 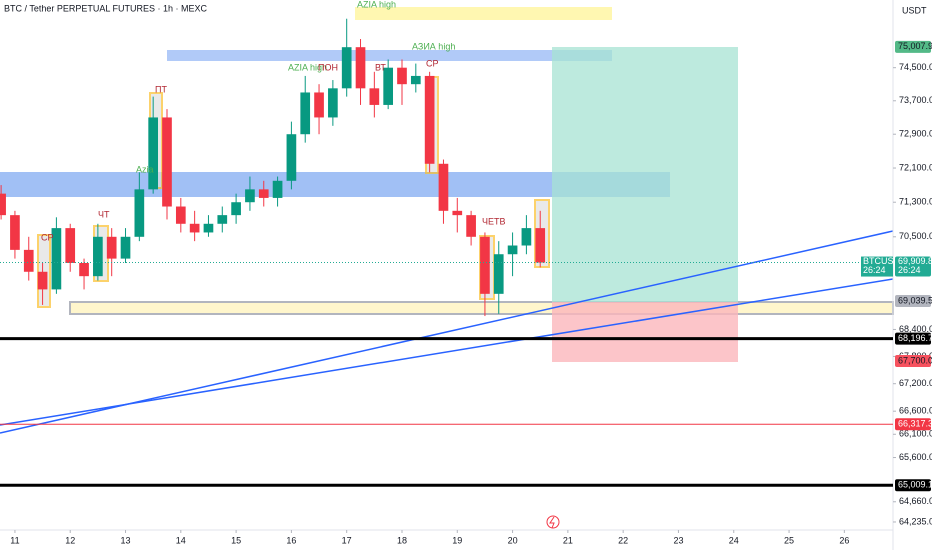 I want to click on annotation: ПТ, so click(x=161, y=89).